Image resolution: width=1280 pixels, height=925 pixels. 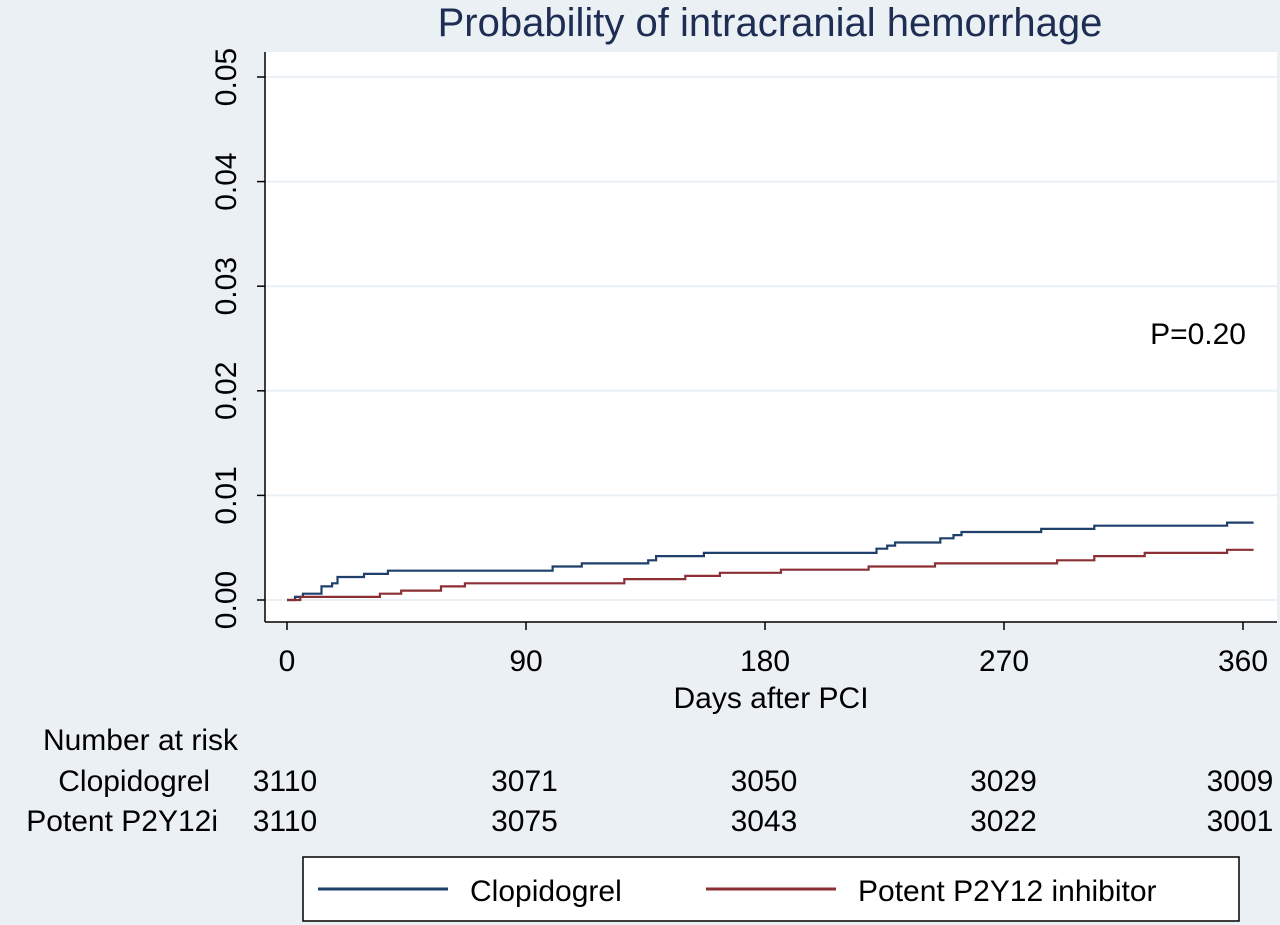 What do you see at coordinates (770, 575) in the screenshot?
I see `series-line-potent-p2y12` at bounding box center [770, 575].